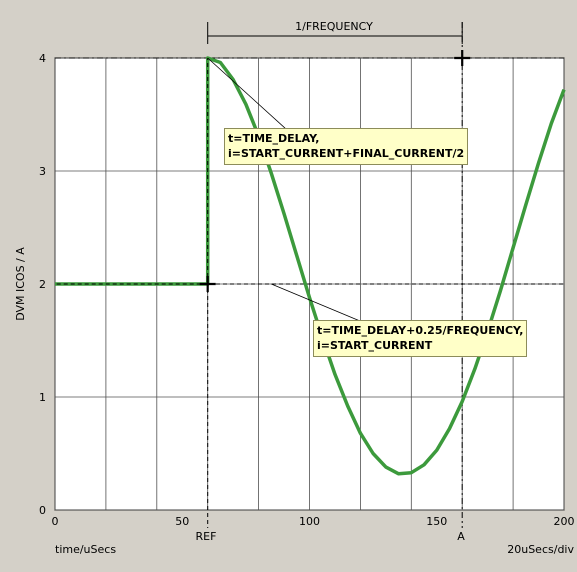  Describe the element at coordinates (85, 549) in the screenshot. I see `x-axis-label: time/uSecs` at that location.